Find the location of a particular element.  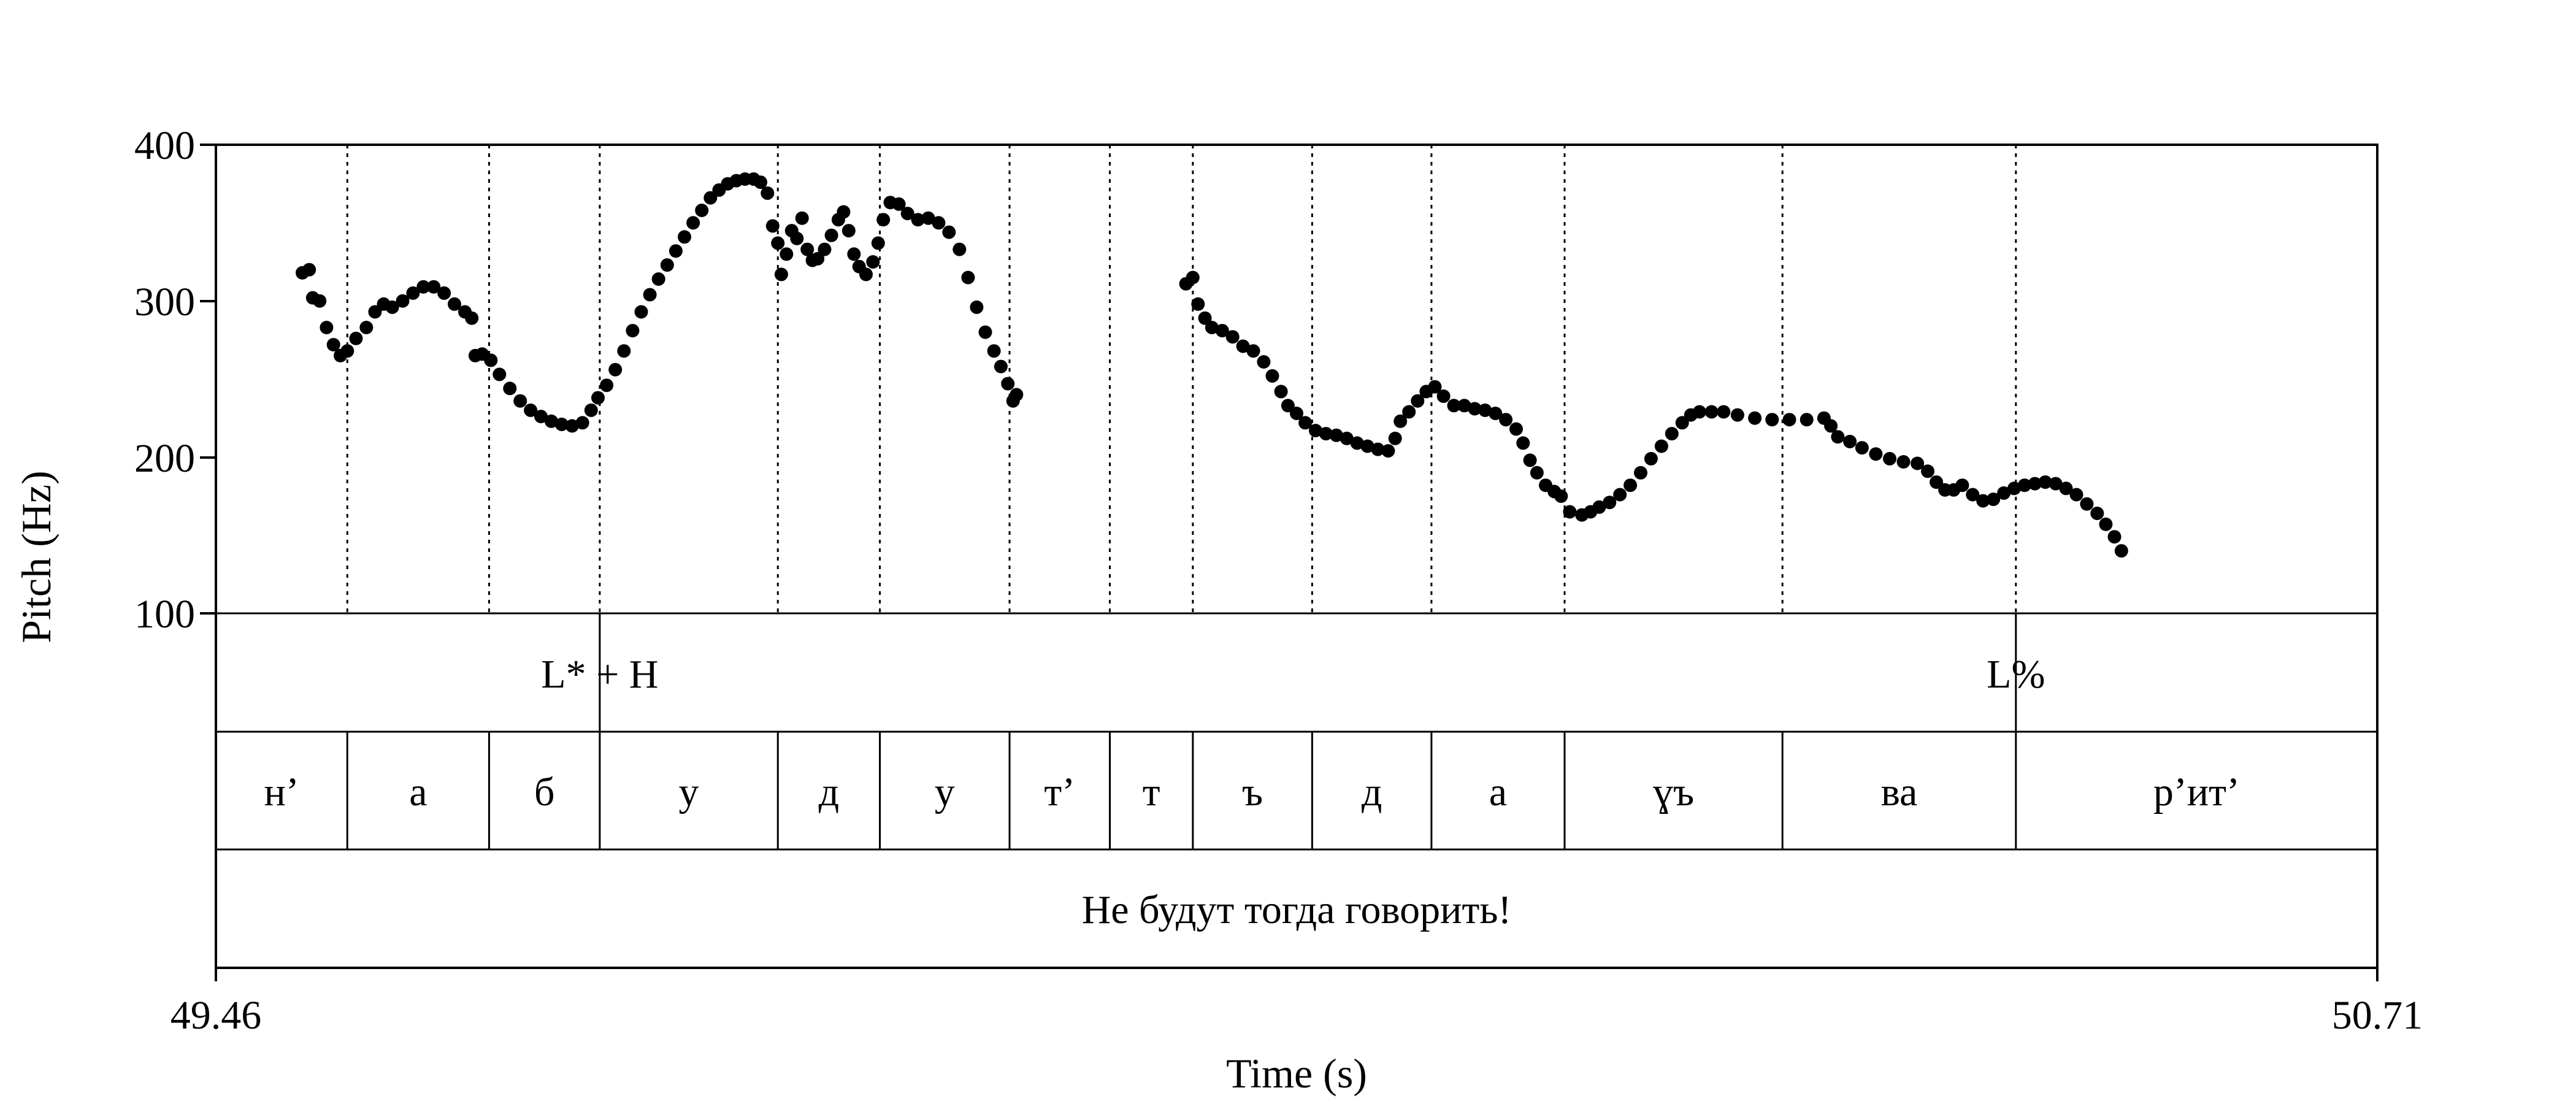

tone-tier: L* + H L% is located at coordinates (1293, 674).